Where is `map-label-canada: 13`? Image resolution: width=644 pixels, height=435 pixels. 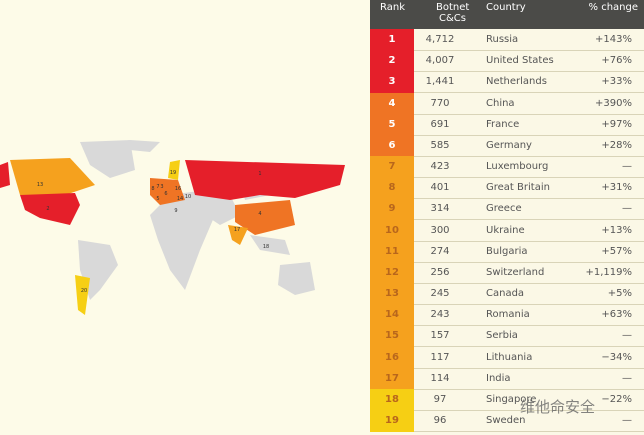 map-label-canada: 13 is located at coordinates (40, 185).